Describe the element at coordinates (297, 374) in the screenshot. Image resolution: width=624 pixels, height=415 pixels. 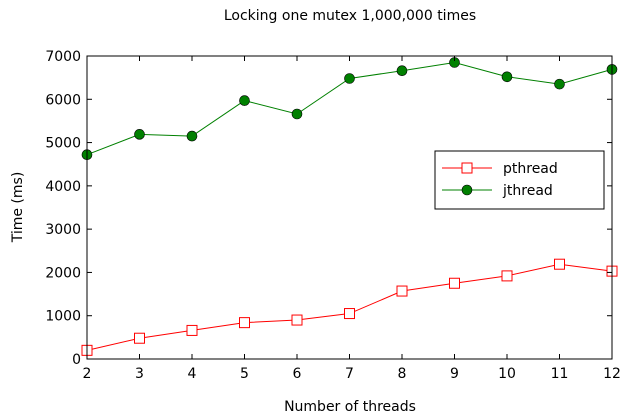
I see `x-tick-label: 6` at that location.